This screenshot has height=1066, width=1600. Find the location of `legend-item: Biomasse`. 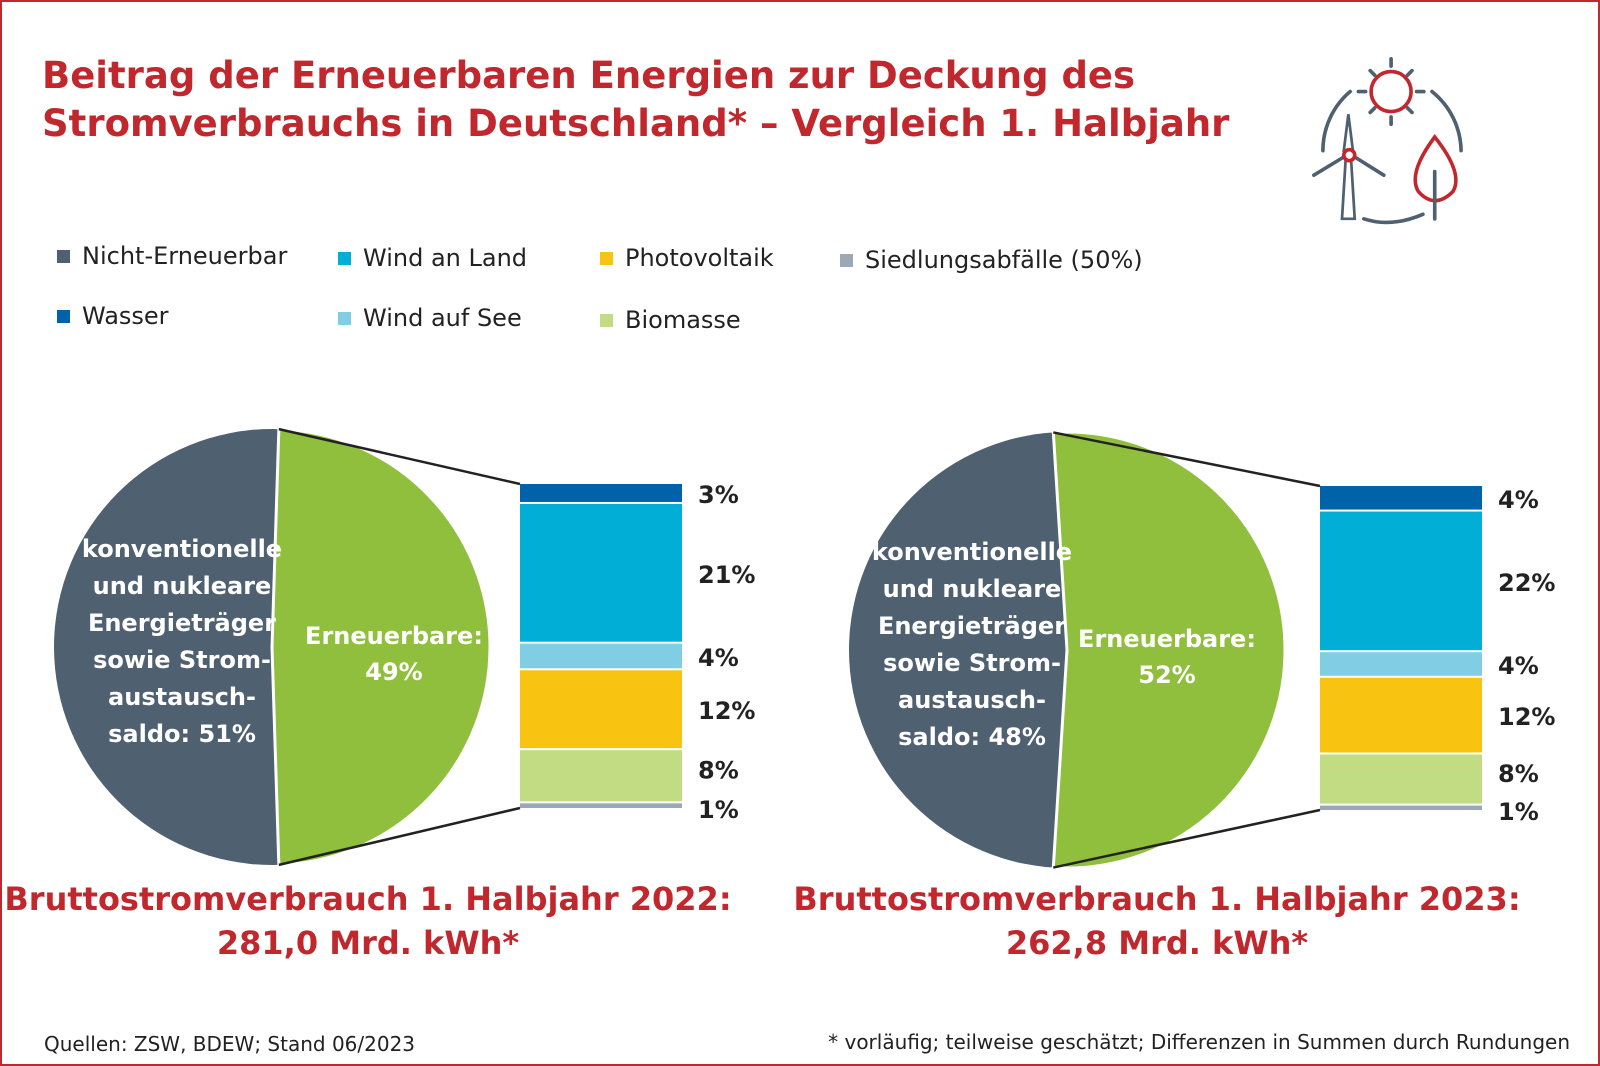

legend-item: Biomasse is located at coordinates (670, 320).